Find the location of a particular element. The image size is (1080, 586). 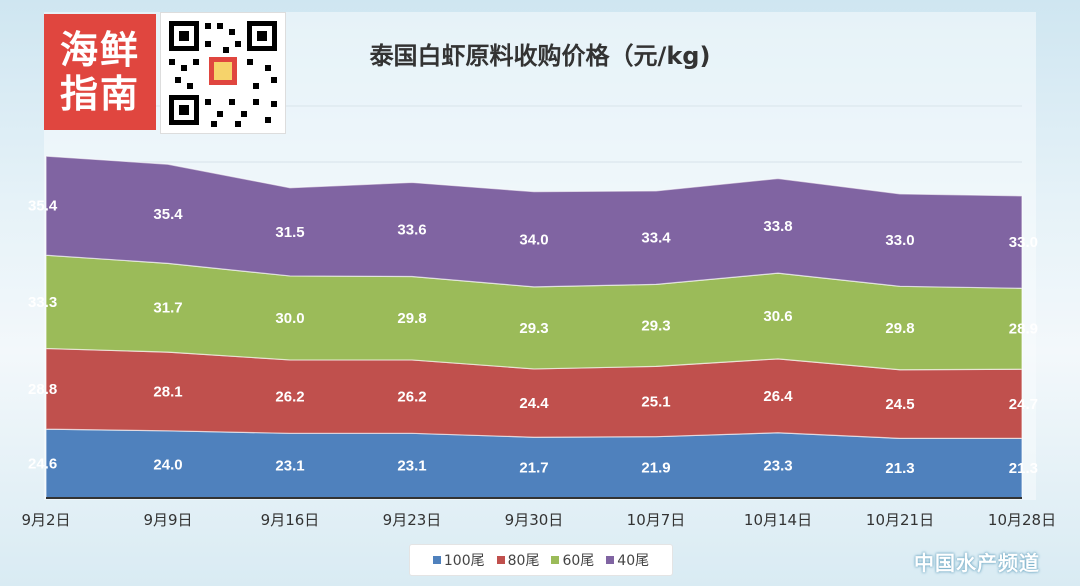

legend-label: 100尾 is located at coordinates (464, 561).